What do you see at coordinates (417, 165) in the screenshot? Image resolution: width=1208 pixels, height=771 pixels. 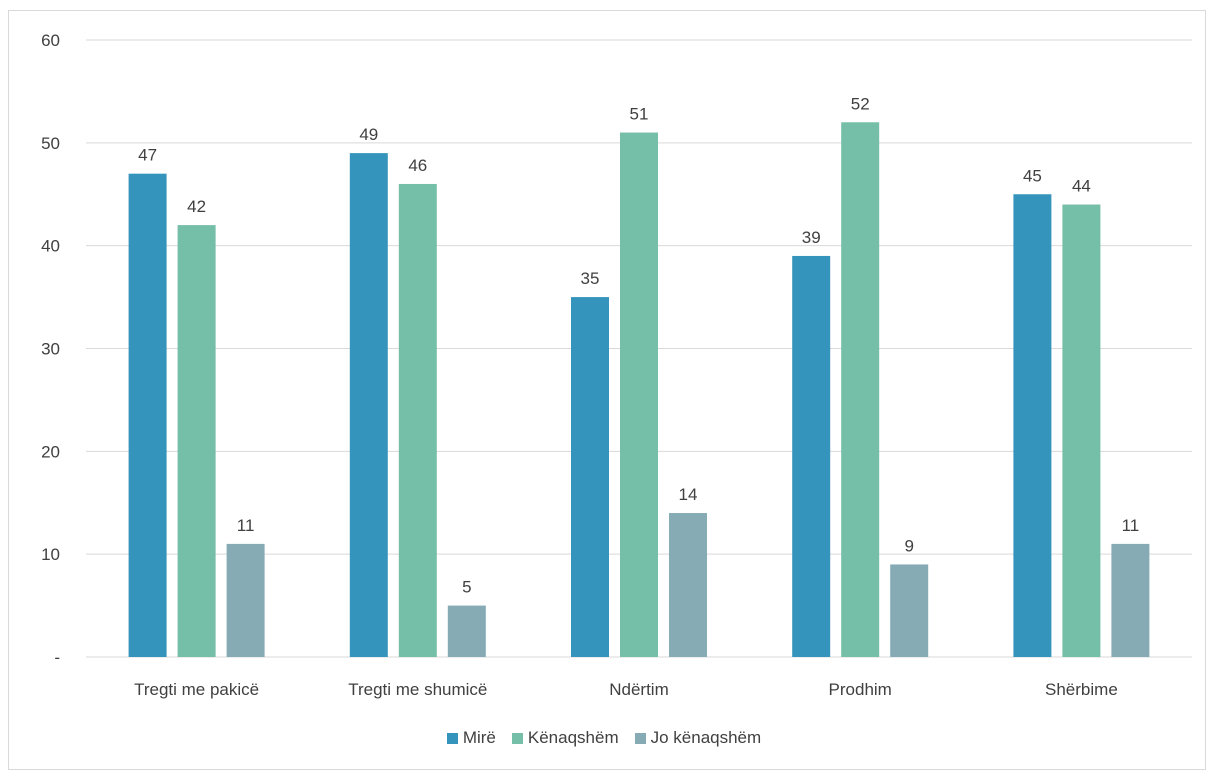 I see `data-label: 46` at bounding box center [417, 165].